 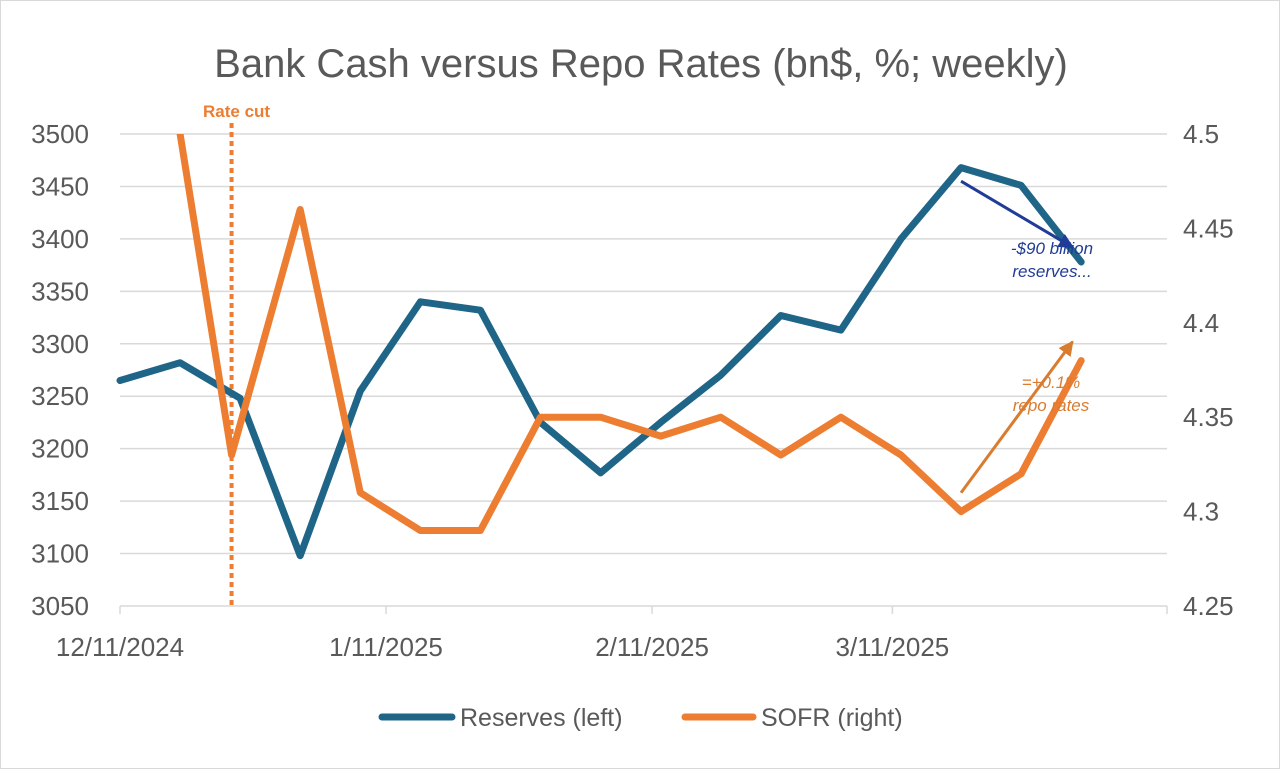 I want to click on reserves-arrow, so click(x=1017, y=214).